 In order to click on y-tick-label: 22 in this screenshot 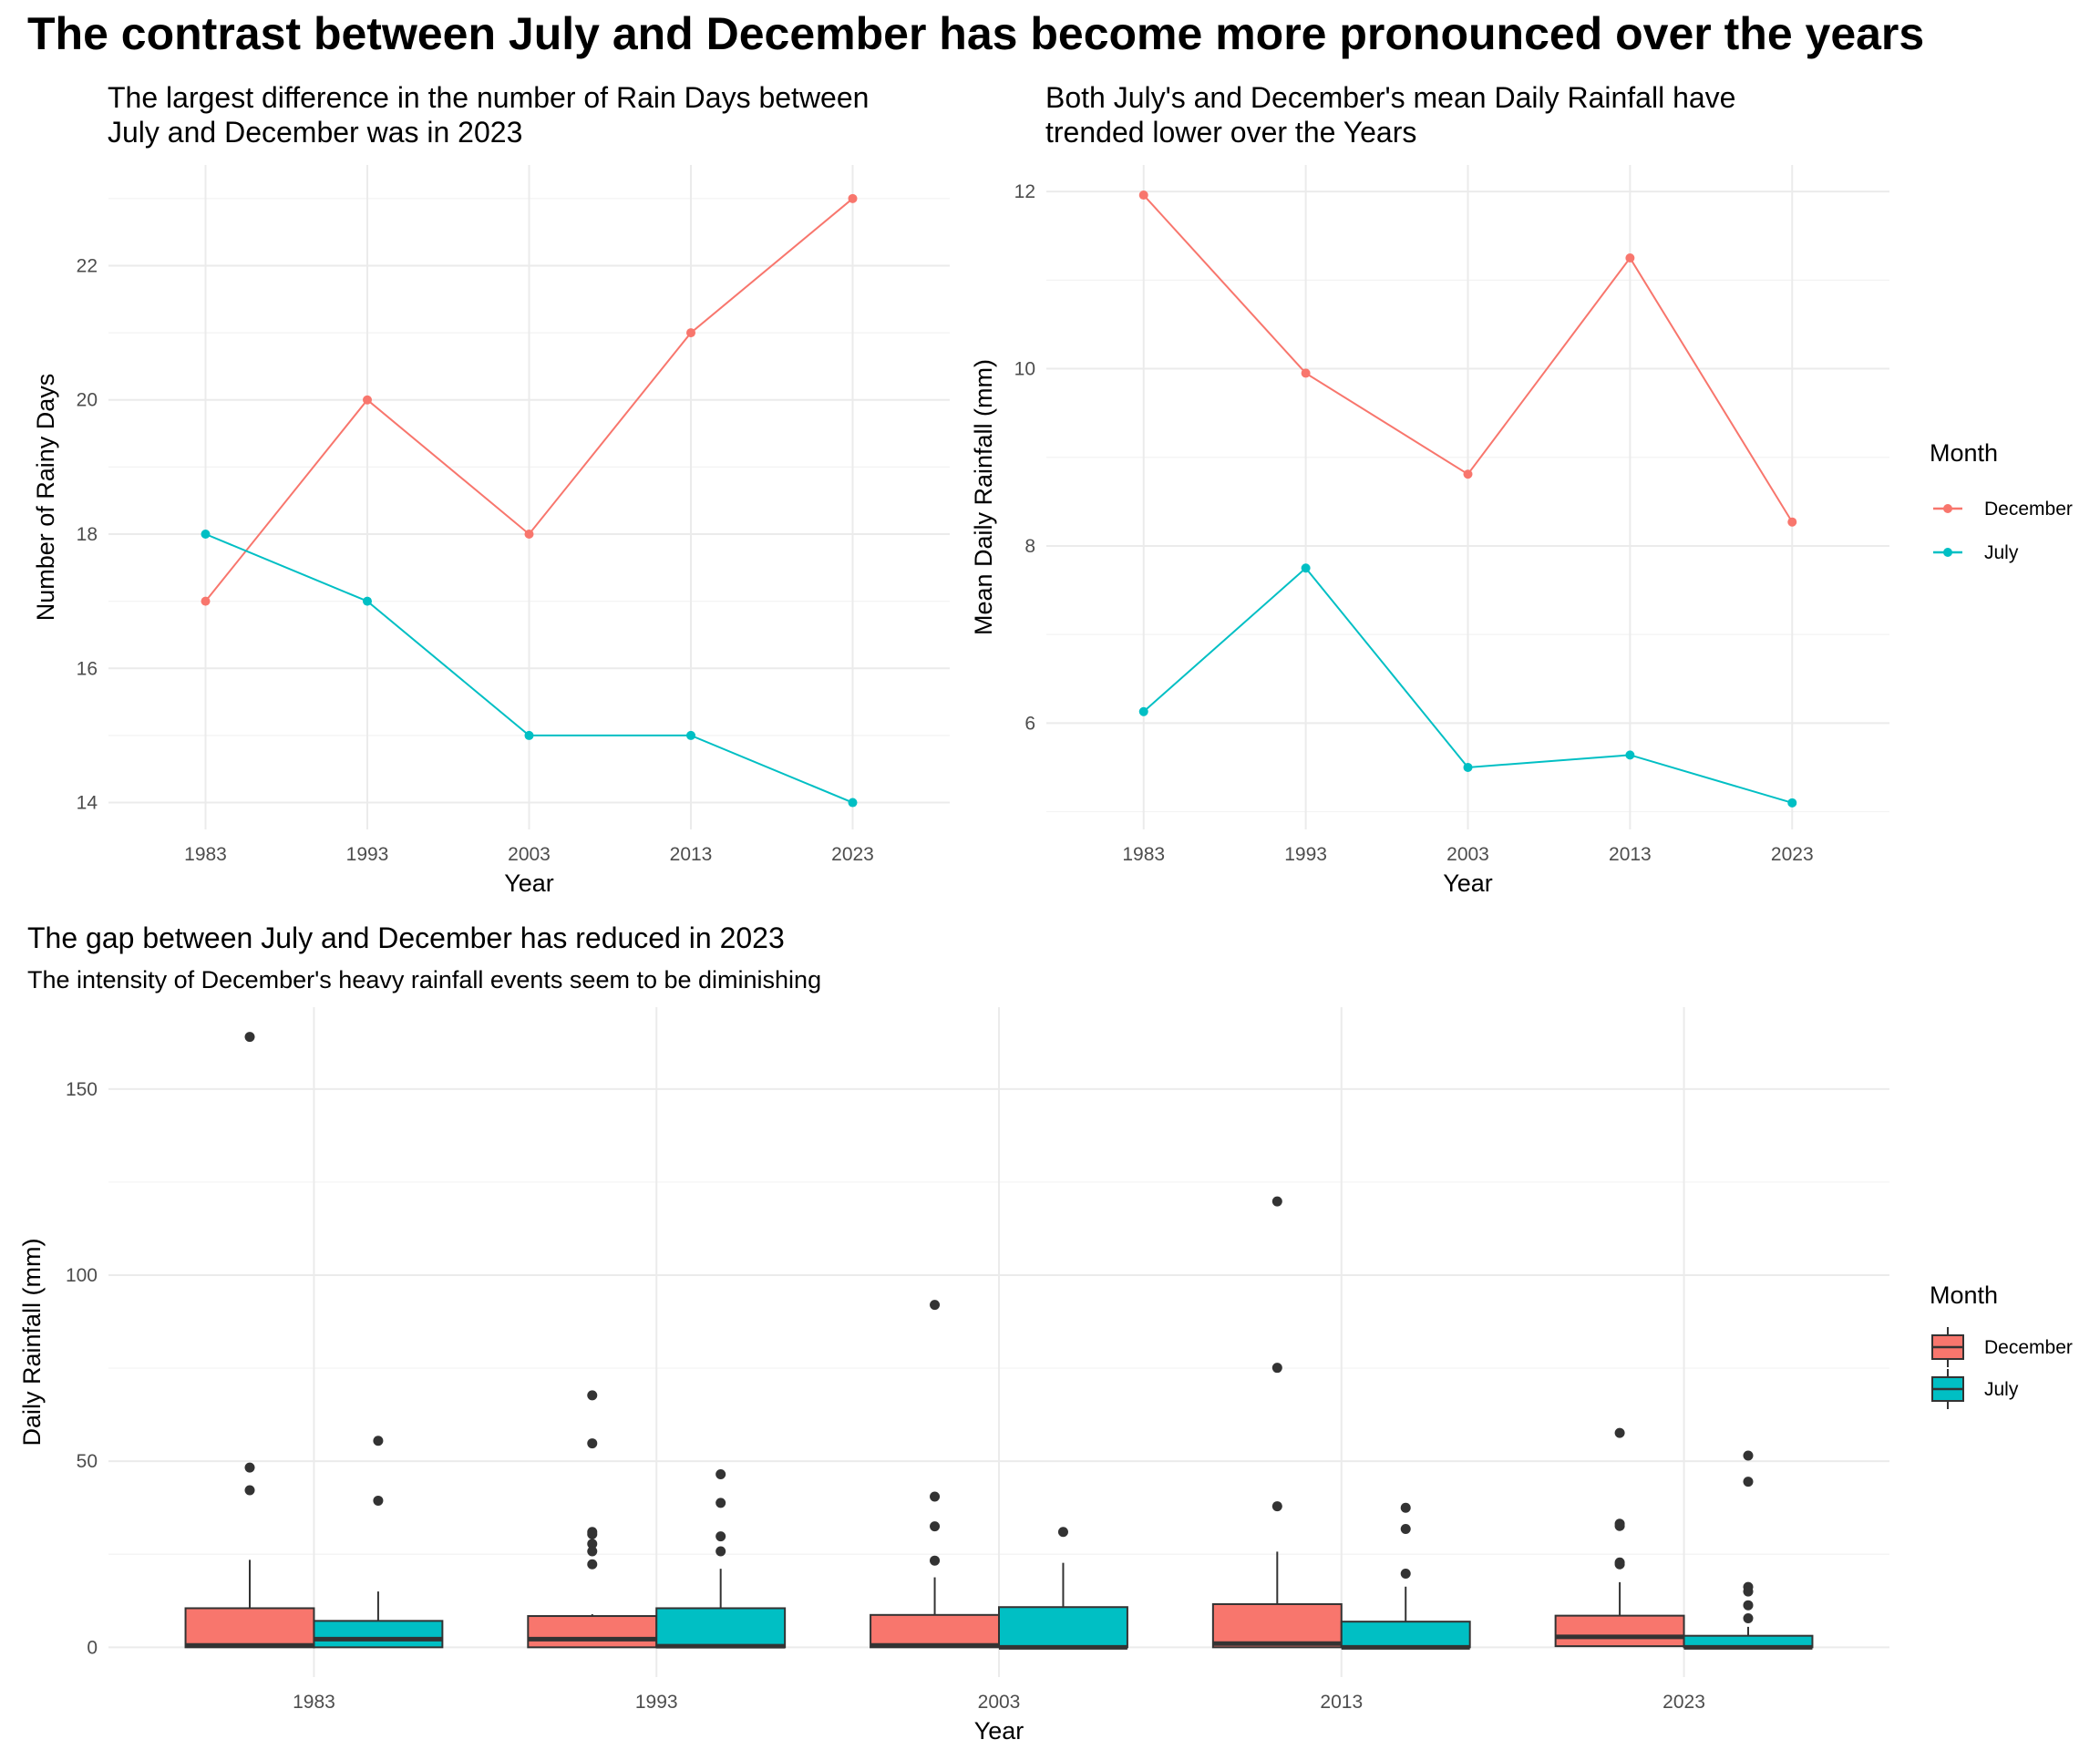, I will do `click(87, 265)`.